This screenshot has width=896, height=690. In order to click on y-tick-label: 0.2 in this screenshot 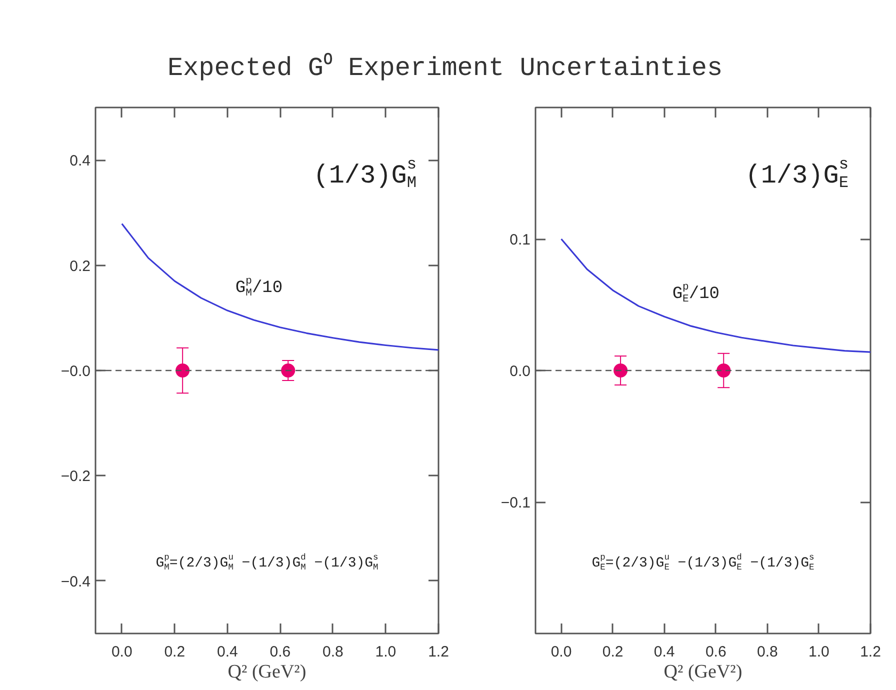, I will do `click(80, 266)`.